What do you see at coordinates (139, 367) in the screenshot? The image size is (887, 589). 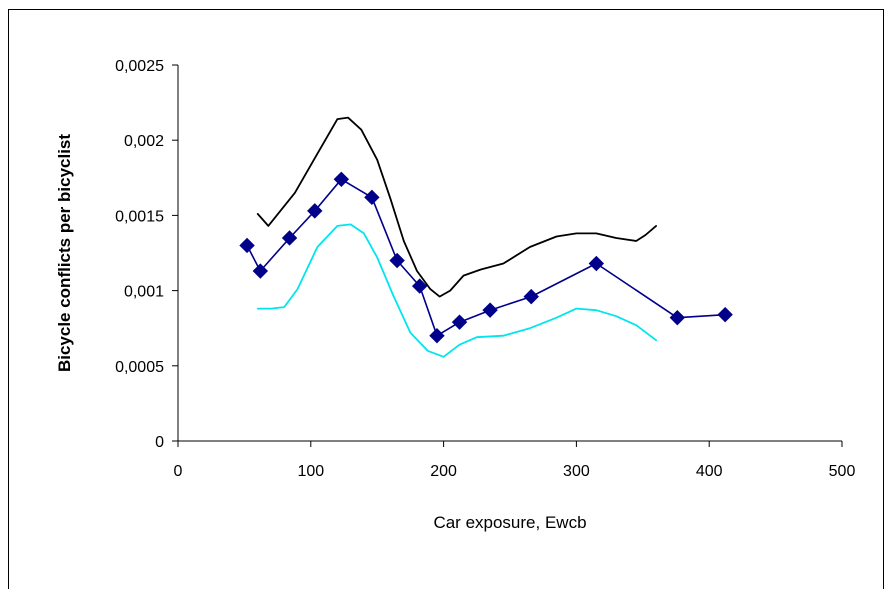 I see `y-tick-label: 0,0005` at bounding box center [139, 367].